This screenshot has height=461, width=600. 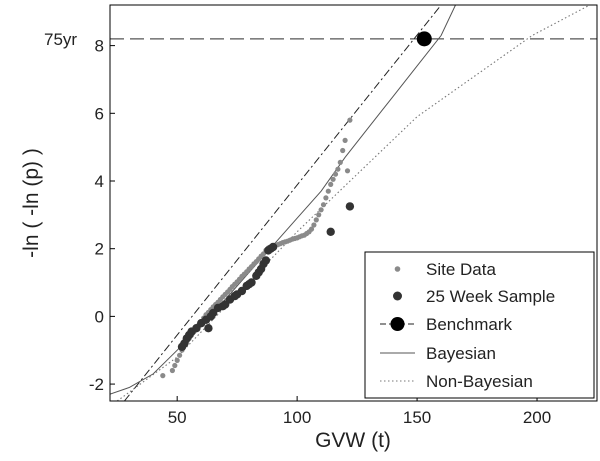 What do you see at coordinates (177, 417) in the screenshot?
I see `x-tick-label: 50` at bounding box center [177, 417].